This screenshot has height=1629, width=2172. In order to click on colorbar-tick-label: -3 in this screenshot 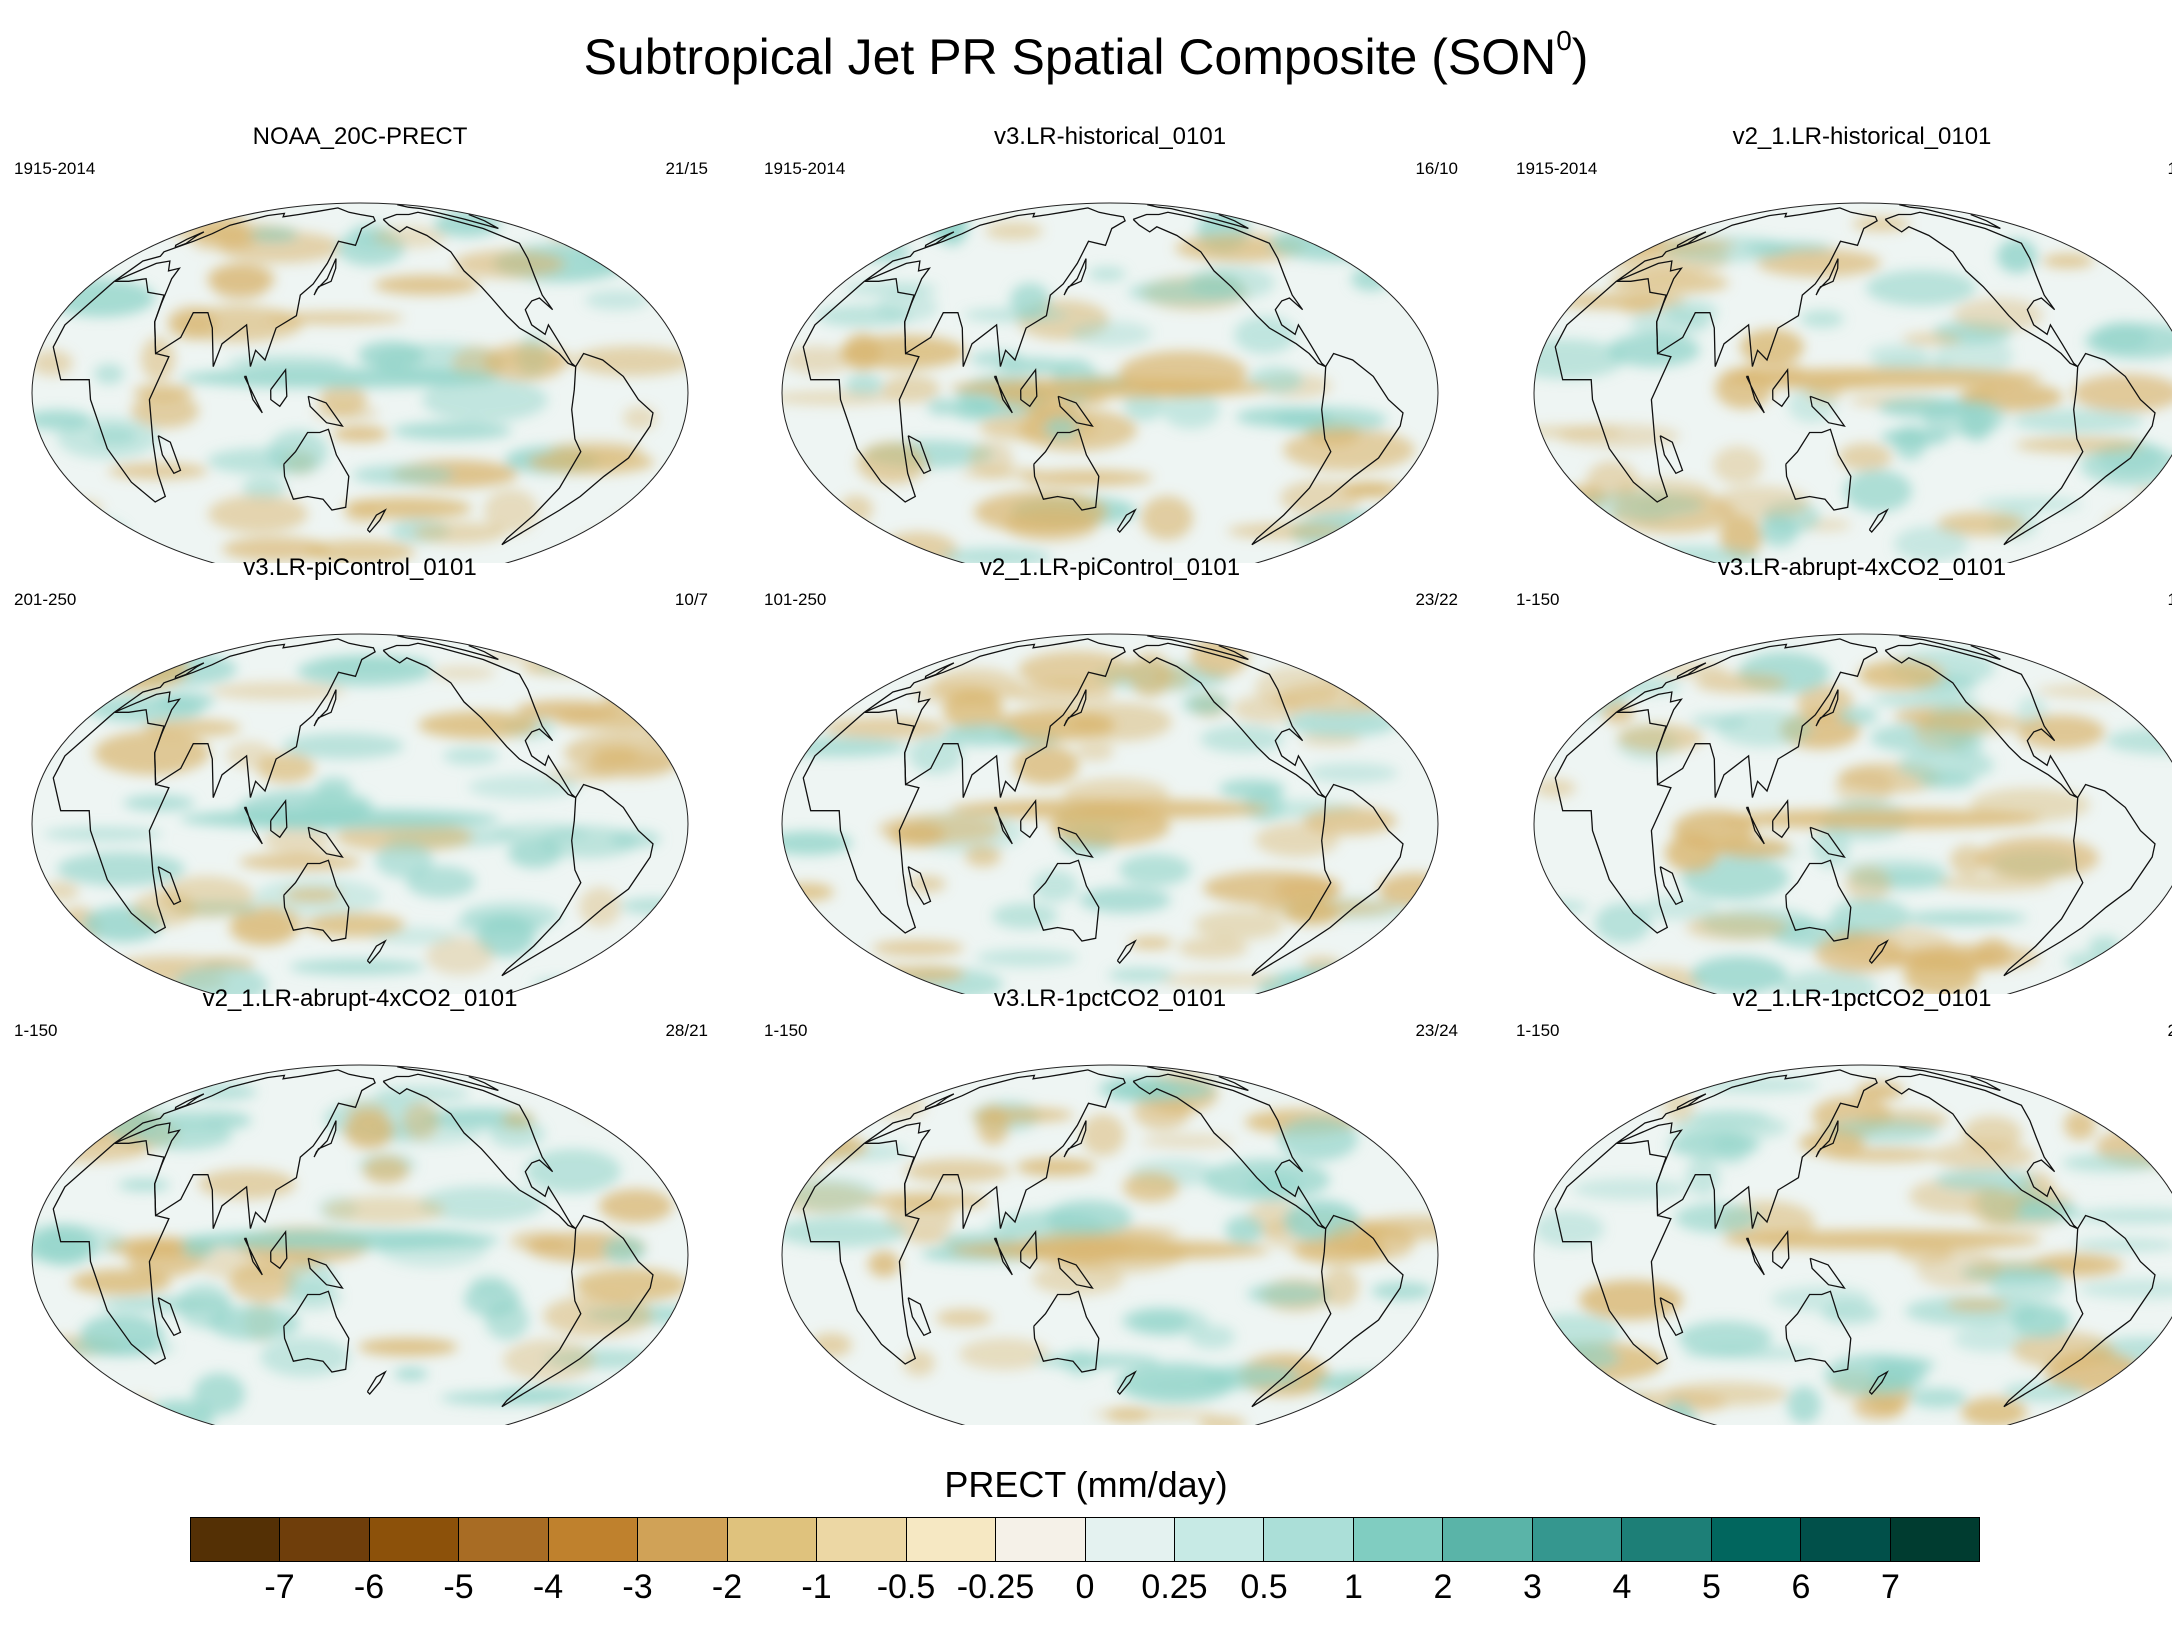, I will do `click(637, 1587)`.